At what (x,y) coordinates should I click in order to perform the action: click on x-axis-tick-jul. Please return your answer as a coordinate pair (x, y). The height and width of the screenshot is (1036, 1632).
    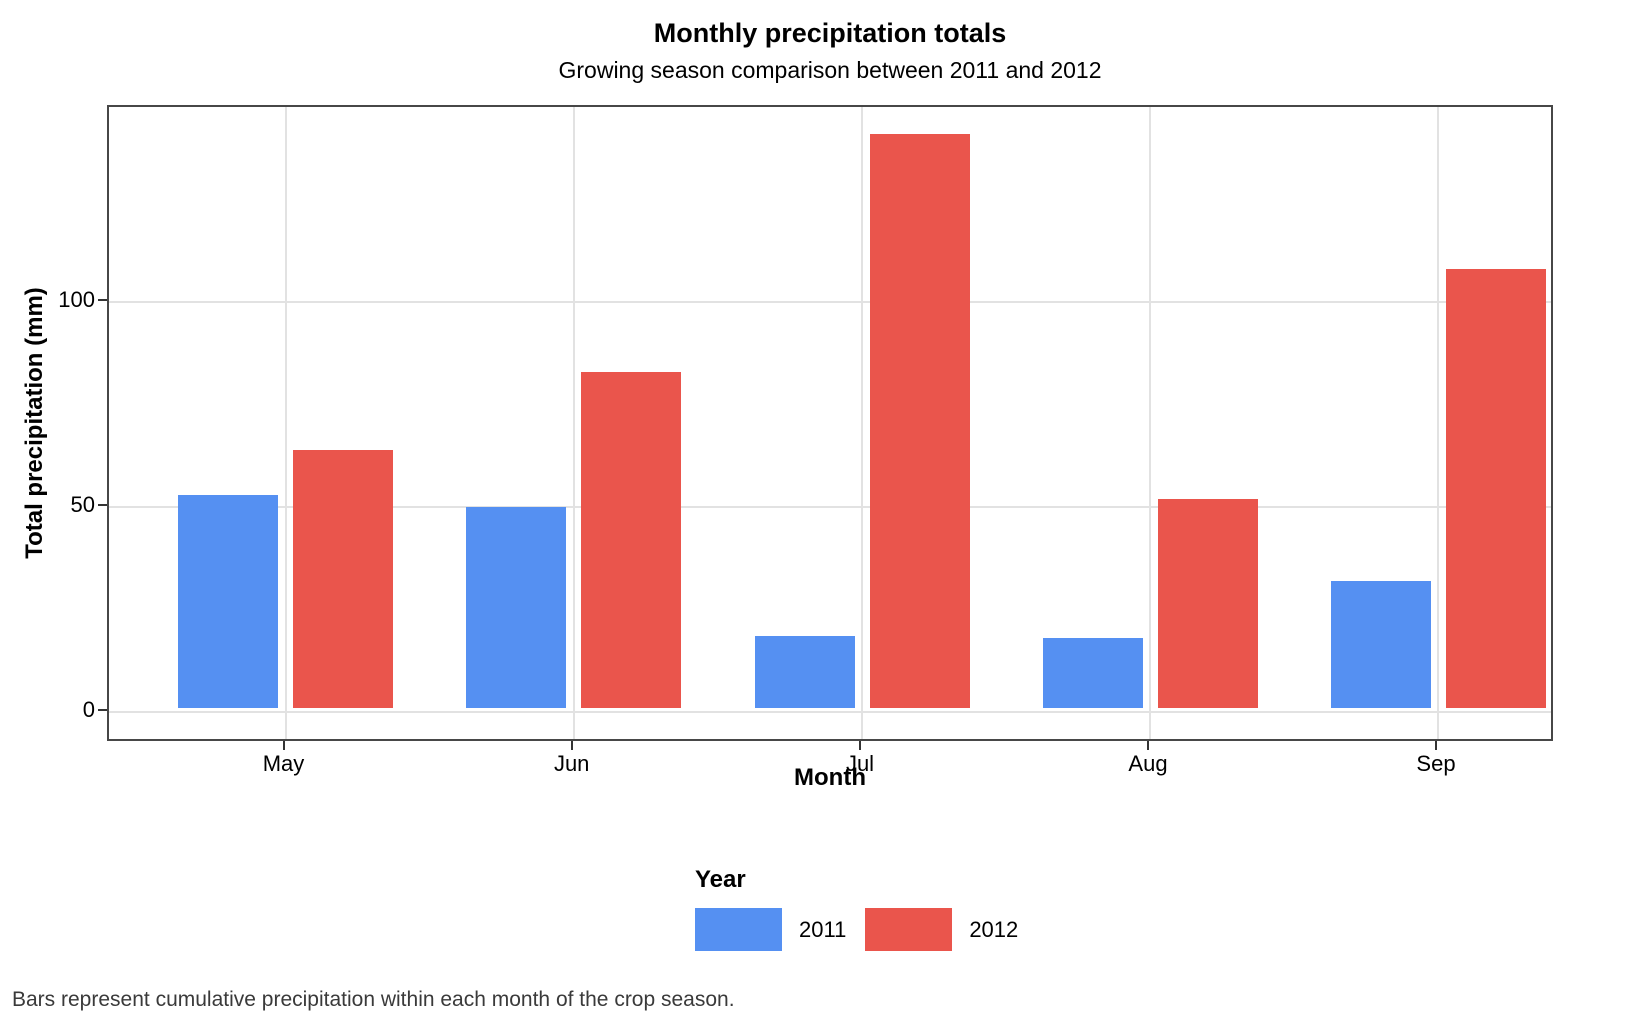
    Looking at the image, I should click on (860, 745).